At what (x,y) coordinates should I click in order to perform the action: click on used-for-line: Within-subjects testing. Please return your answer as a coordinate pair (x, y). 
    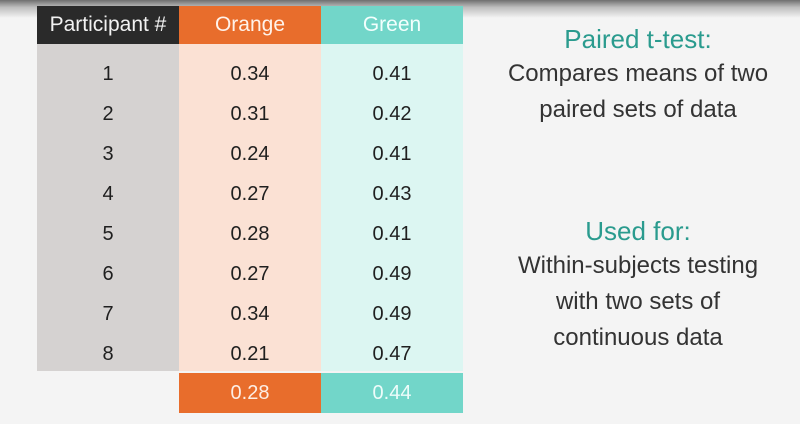
    Looking at the image, I should click on (638, 265).